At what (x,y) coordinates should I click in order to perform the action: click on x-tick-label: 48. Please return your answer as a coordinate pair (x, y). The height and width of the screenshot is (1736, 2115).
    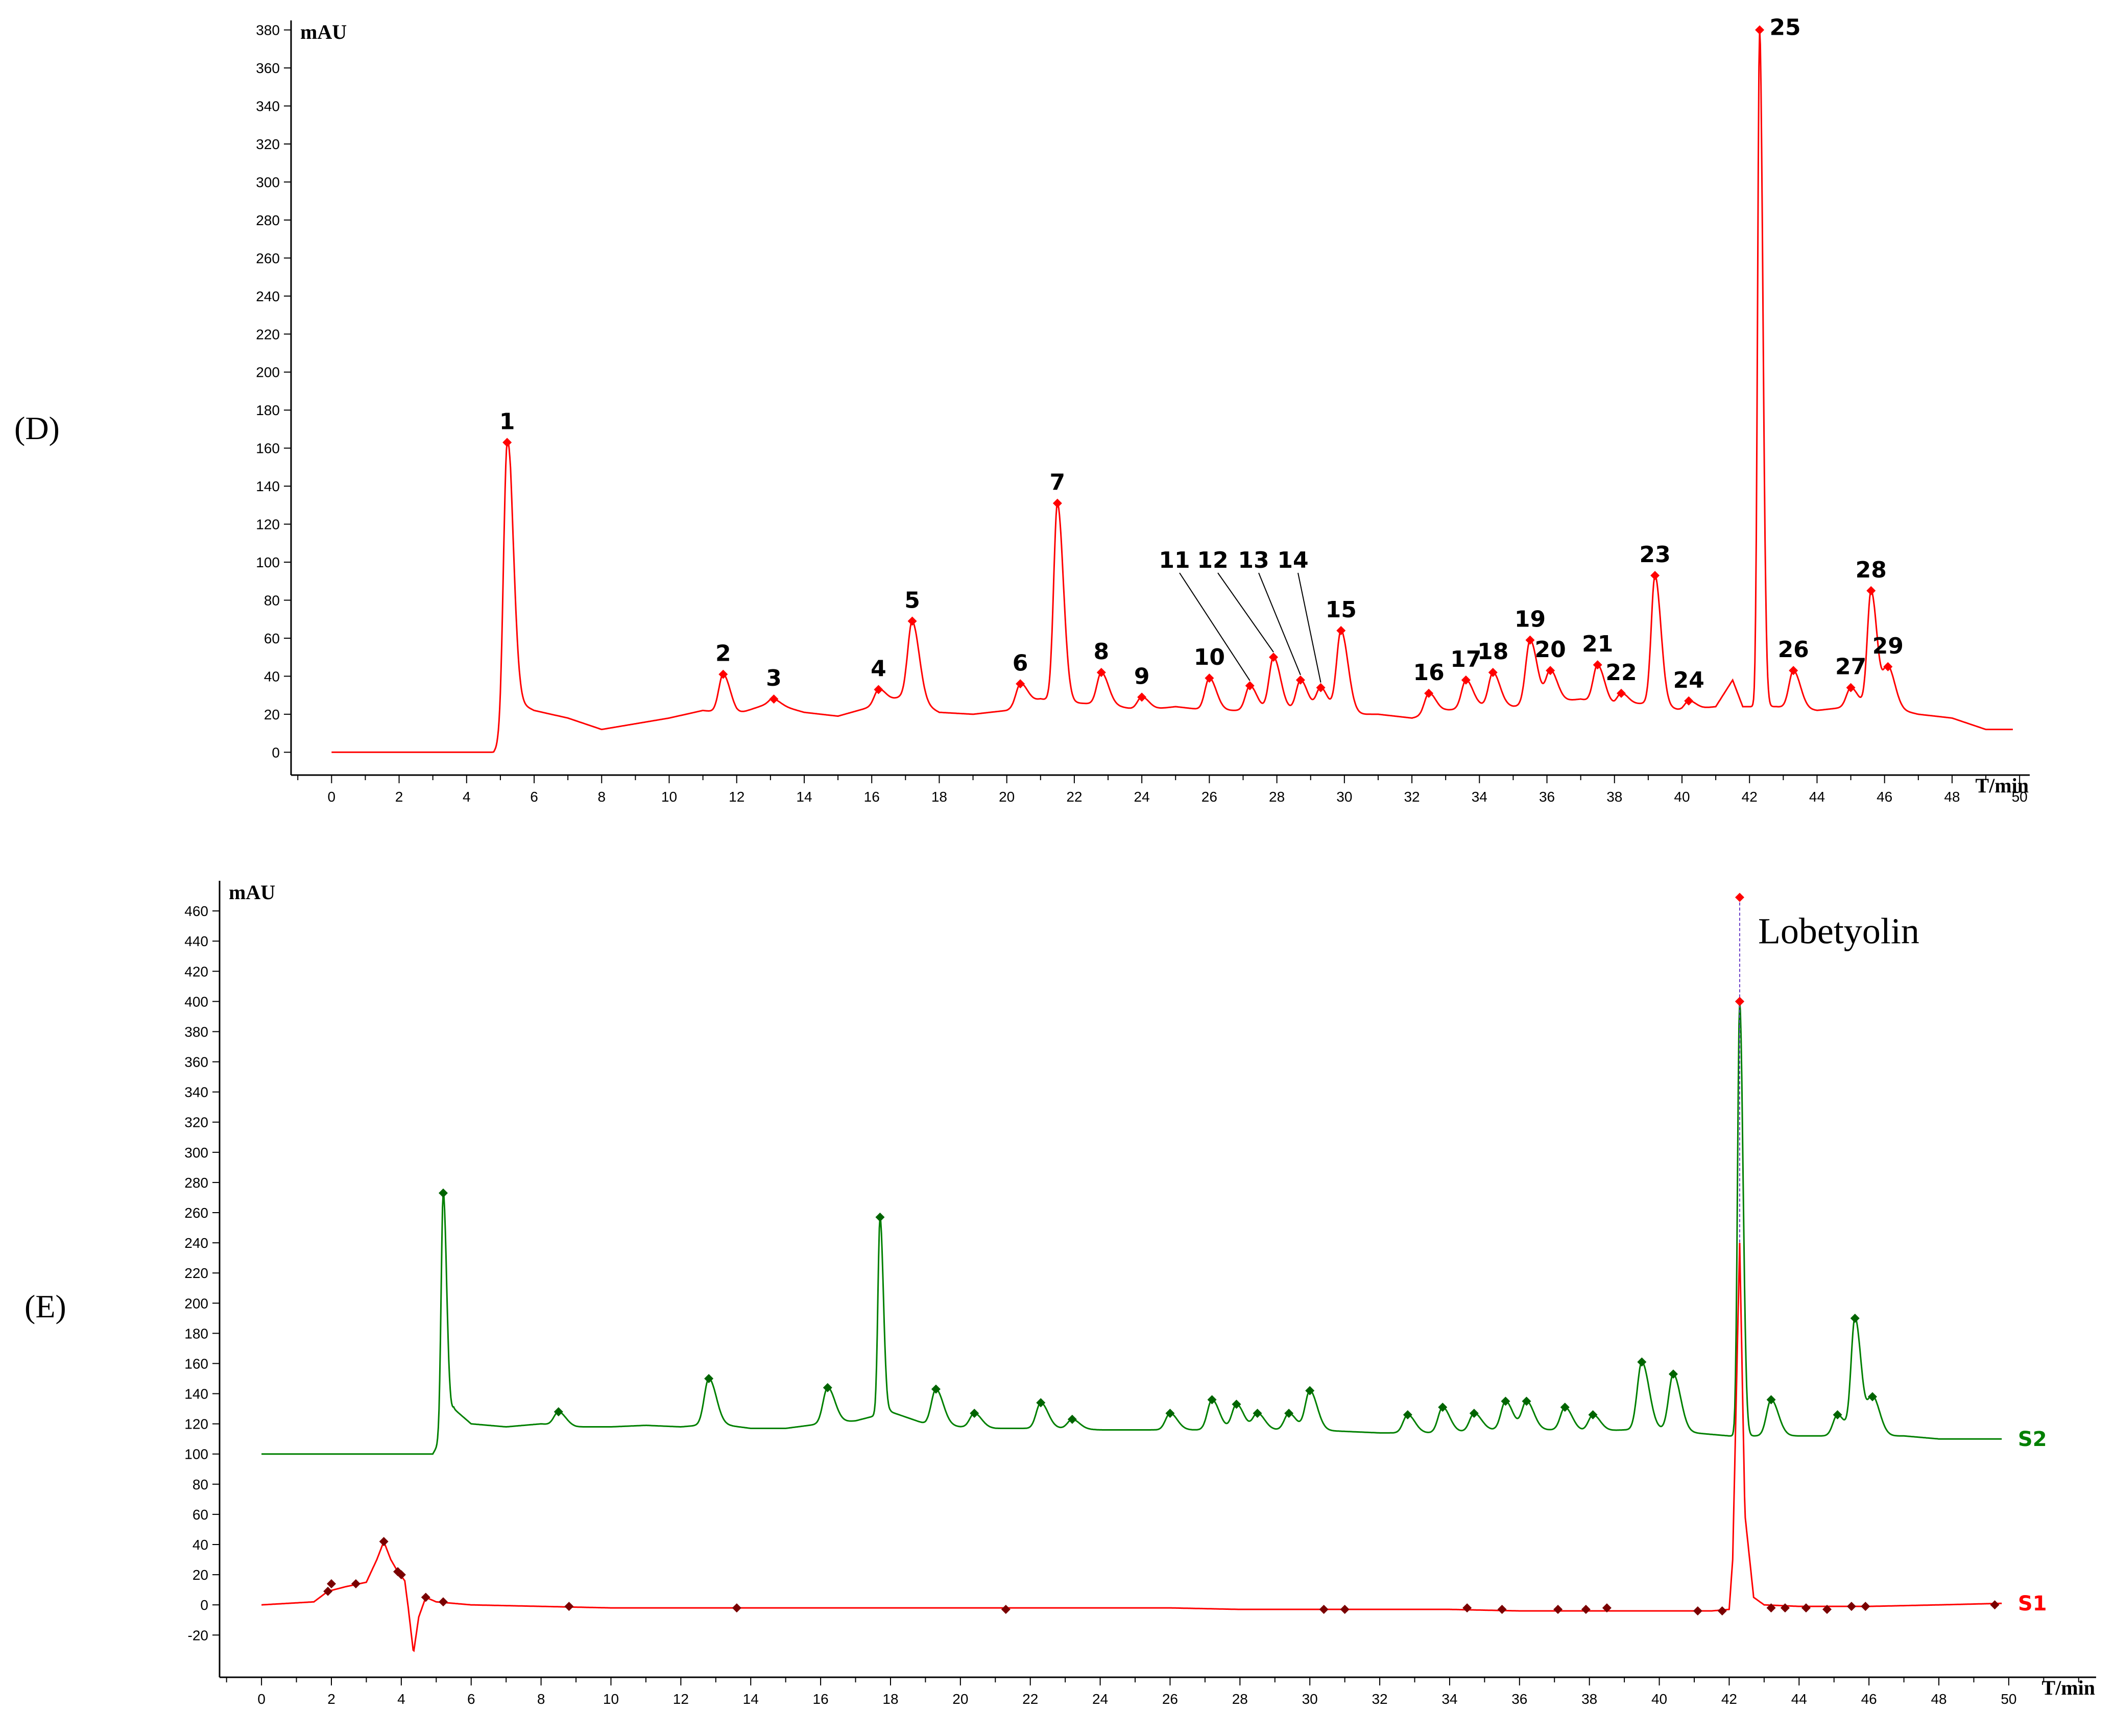
    Looking at the image, I should click on (1952, 797).